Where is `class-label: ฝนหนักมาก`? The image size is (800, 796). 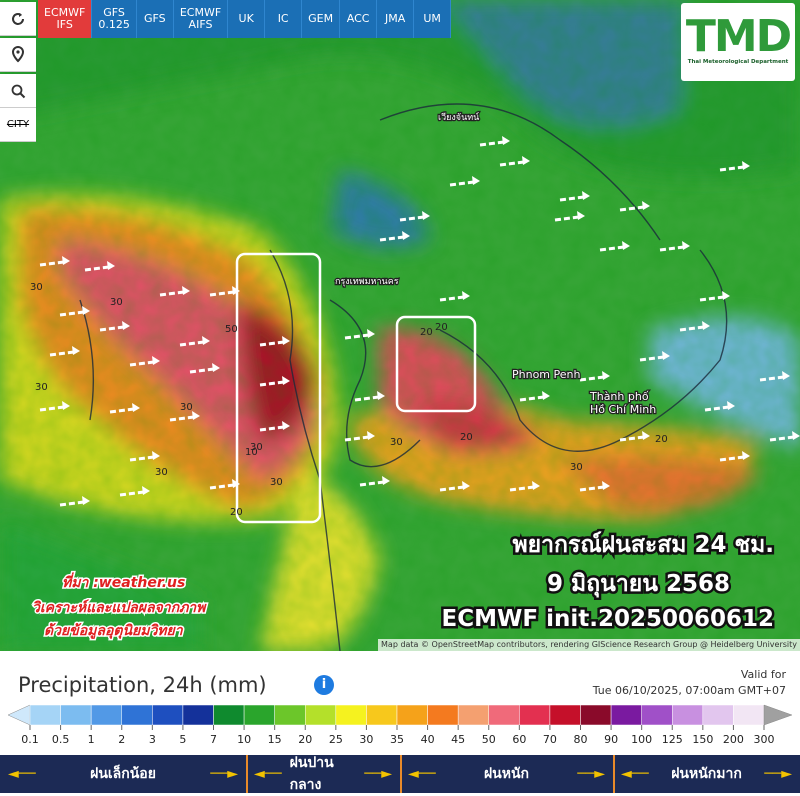
class-label: ฝนหนักมาก is located at coordinates (706, 774).